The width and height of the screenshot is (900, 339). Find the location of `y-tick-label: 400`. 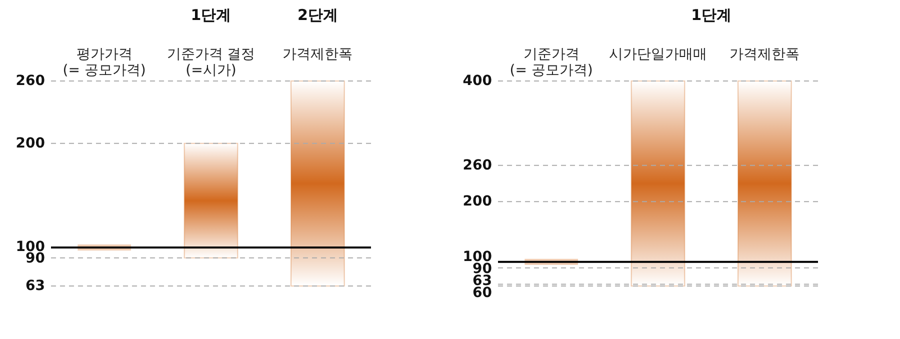

y-tick-label: 400 is located at coordinates (477, 81).